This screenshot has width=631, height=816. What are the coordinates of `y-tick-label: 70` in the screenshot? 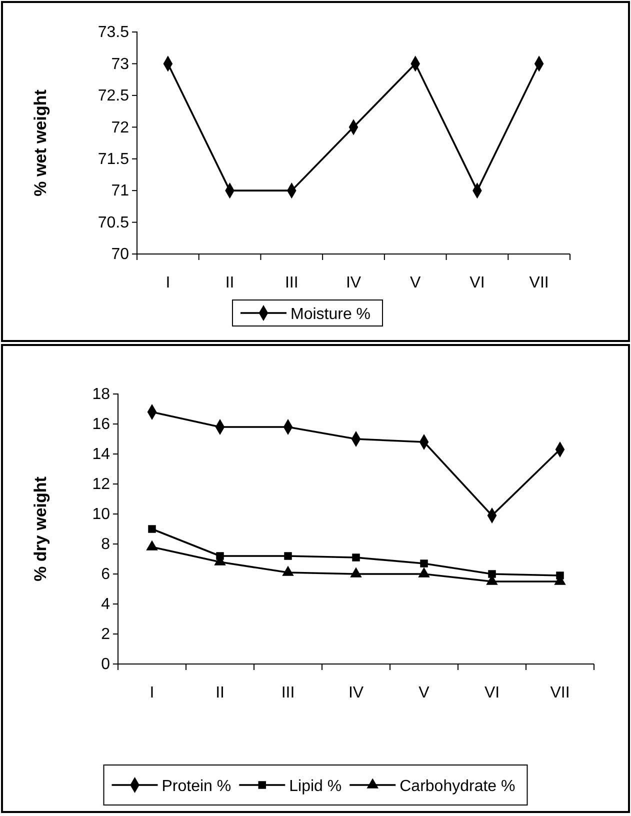 It's located at (120, 255).